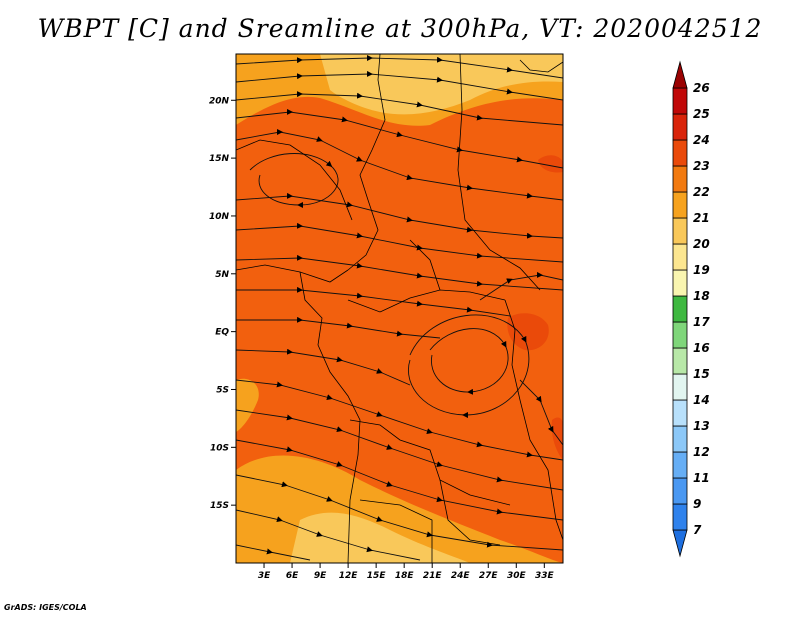  What do you see at coordinates (219, 448) in the screenshot?
I see `lat-tick-label: 10S` at bounding box center [219, 448].